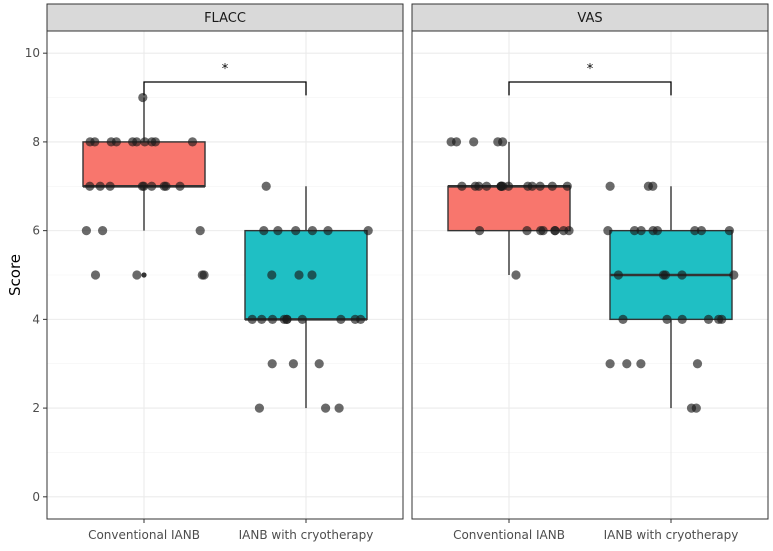 The width and height of the screenshot is (773, 551). What do you see at coordinates (36, 275) in the screenshot?
I see `y-axis: 0 2 4 6 8 10` at bounding box center [36, 275].